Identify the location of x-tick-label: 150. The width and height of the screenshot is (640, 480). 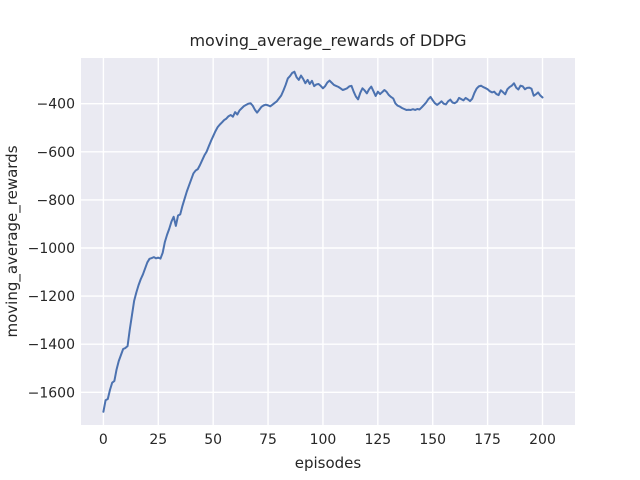
(432, 440).